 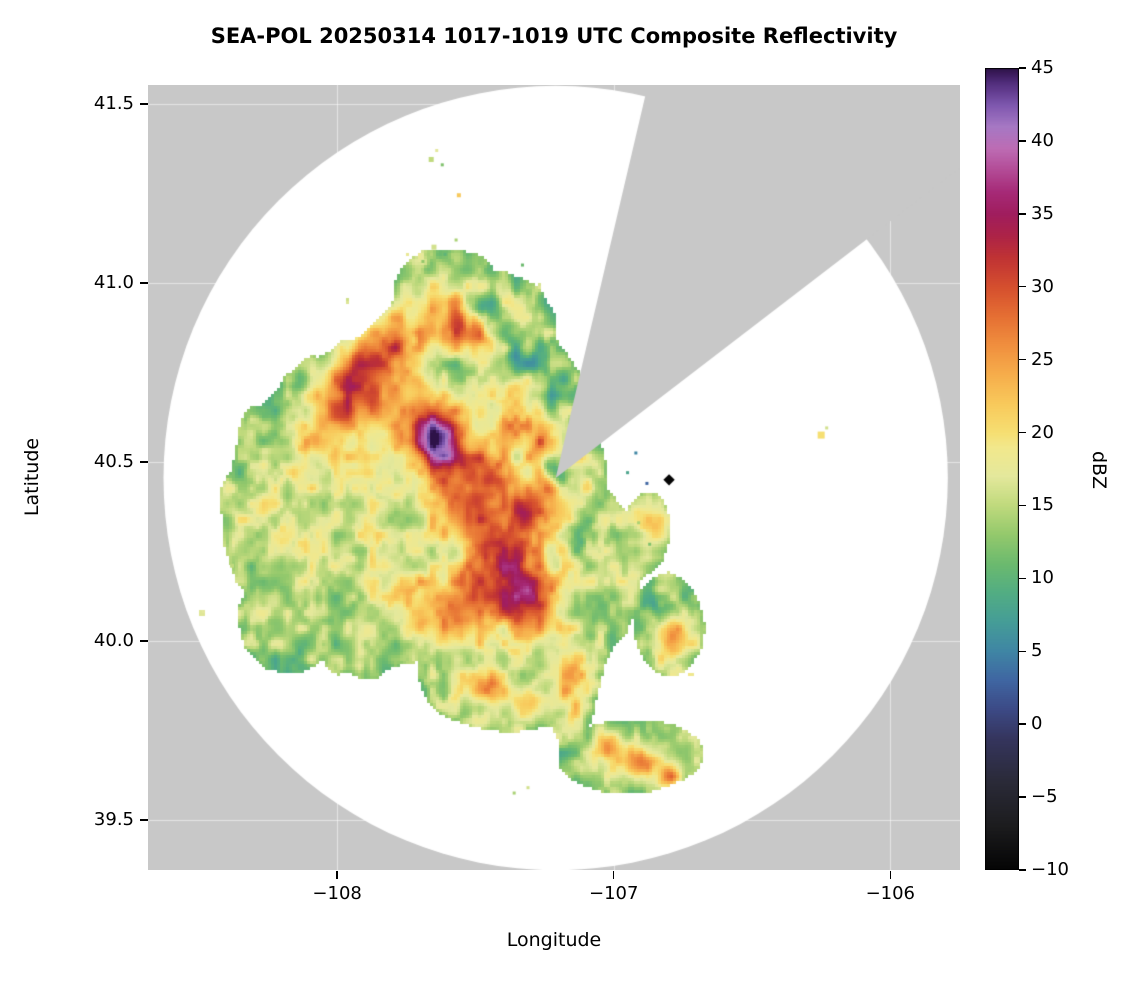 I want to click on colorbar-tick-label: 25, so click(x=1042, y=359).